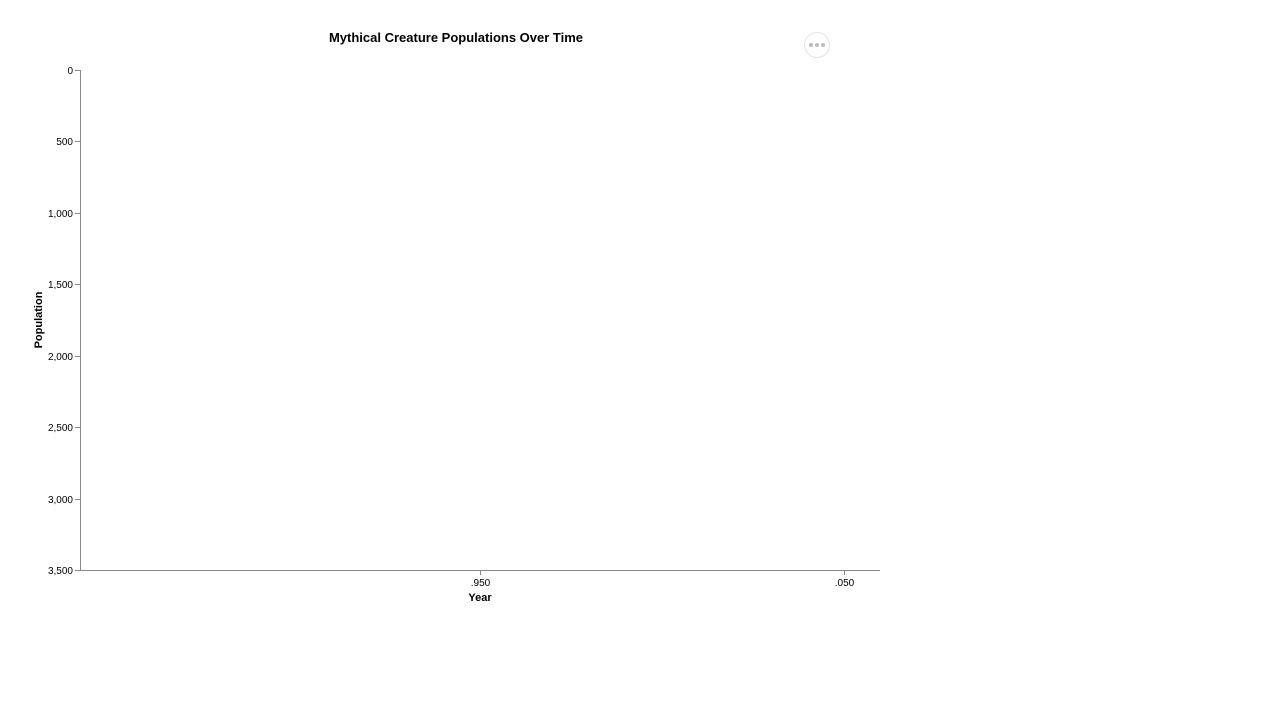  I want to click on chart-title: Mythical Creature Populations Over Time, so click(456, 37).